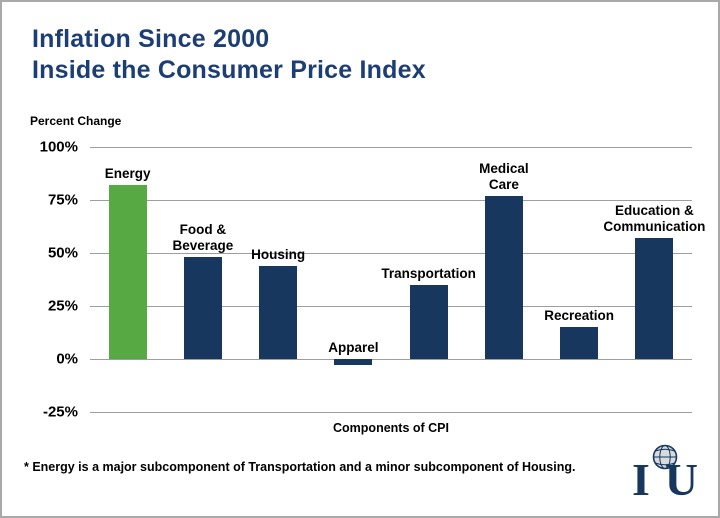 This screenshot has width=720, height=518. I want to click on bar-label-transportation: Transportation, so click(428, 273).